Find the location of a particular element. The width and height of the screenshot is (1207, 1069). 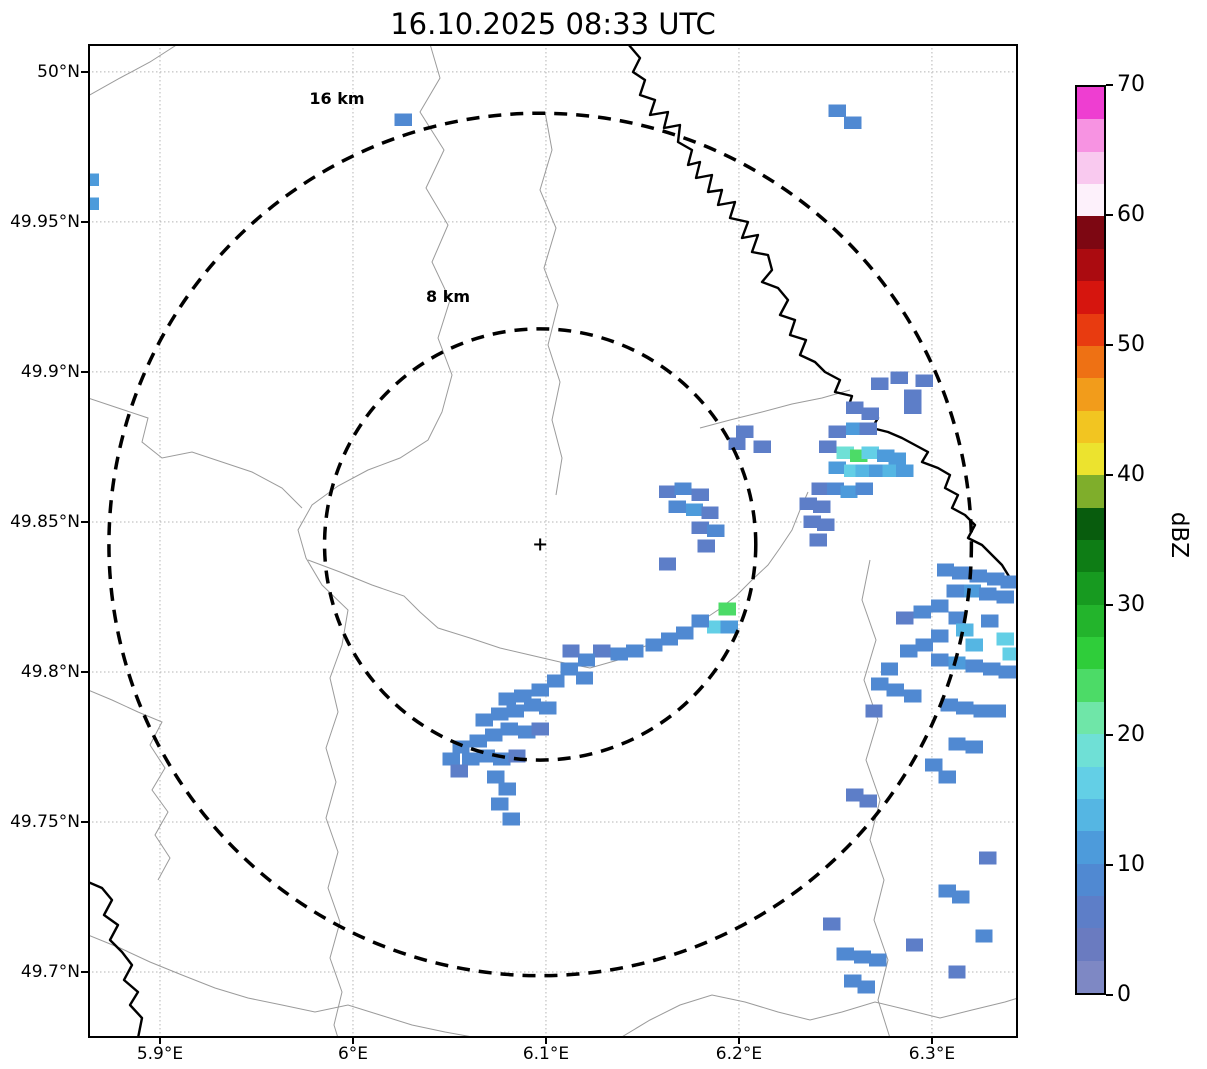

colorbar-tick-label: 0 is located at coordinates (1124, 994).